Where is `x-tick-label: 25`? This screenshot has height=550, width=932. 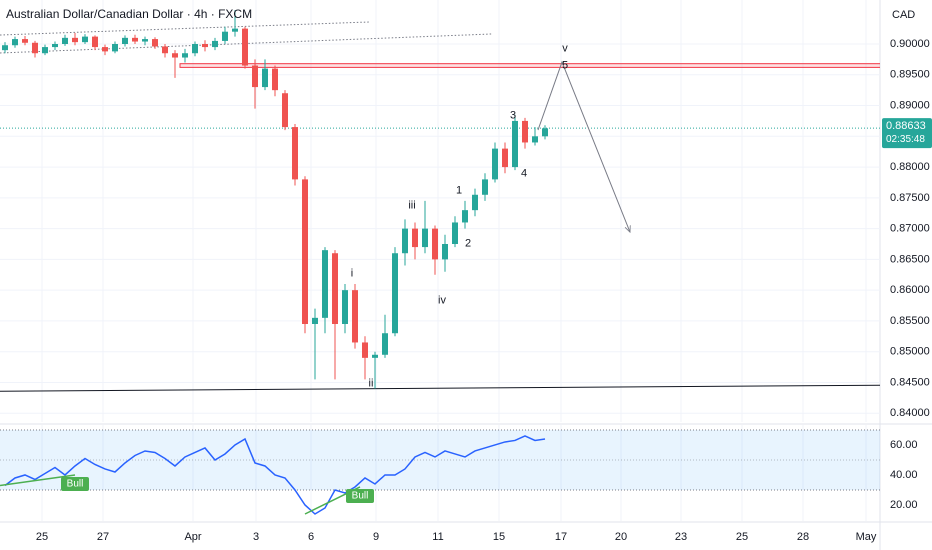 x-tick-label: 25 is located at coordinates (742, 537).